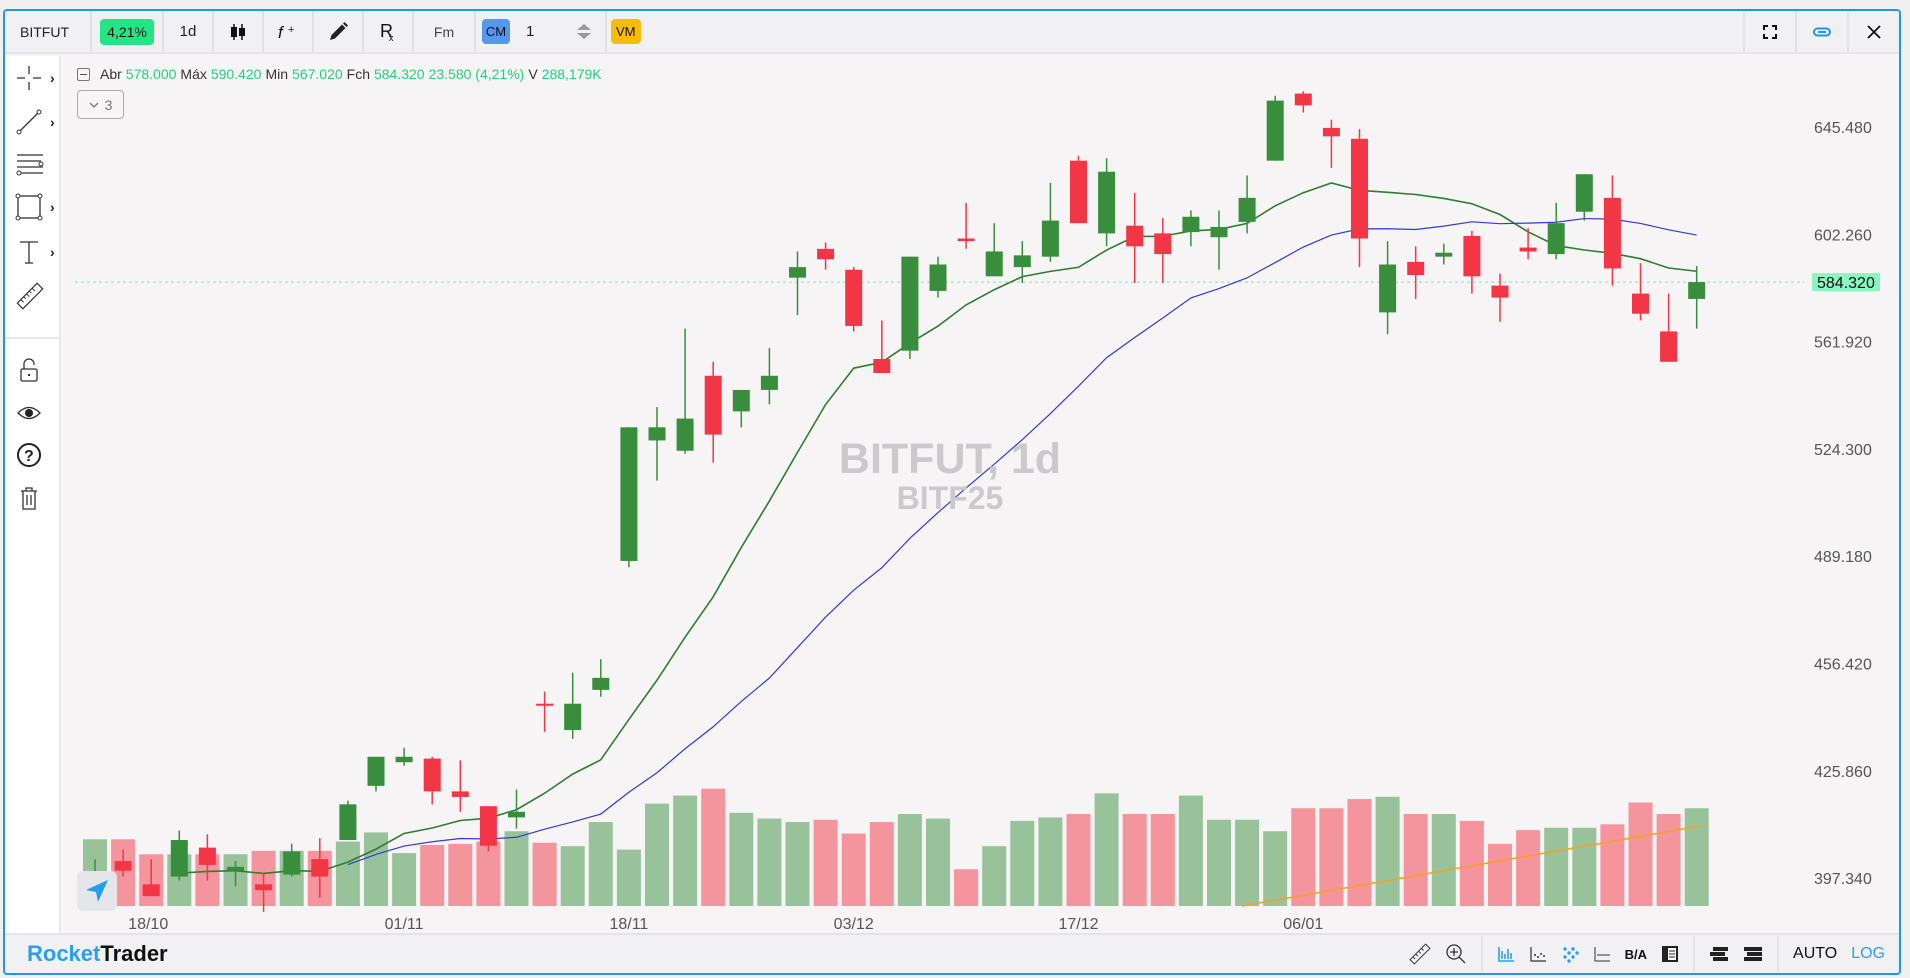 This screenshot has height=978, width=1910. I want to click on zoom-in-icon, so click(1456, 954).